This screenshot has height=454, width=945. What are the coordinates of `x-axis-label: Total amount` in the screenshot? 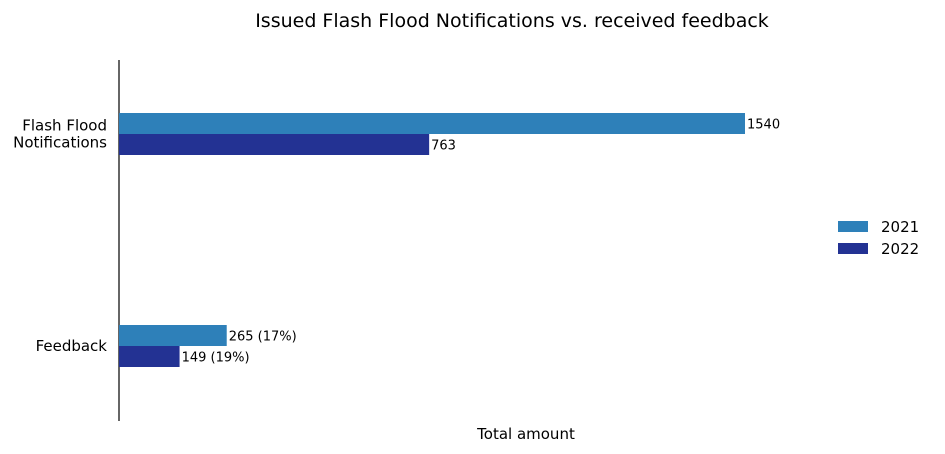 It's located at (525, 434).